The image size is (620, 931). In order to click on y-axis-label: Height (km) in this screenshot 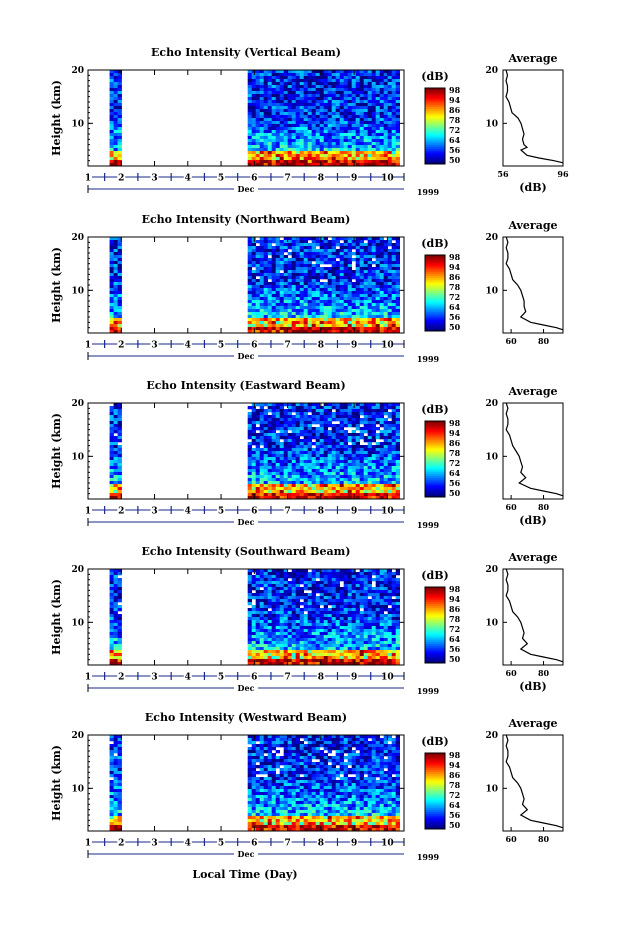, I will do `click(56, 285)`.